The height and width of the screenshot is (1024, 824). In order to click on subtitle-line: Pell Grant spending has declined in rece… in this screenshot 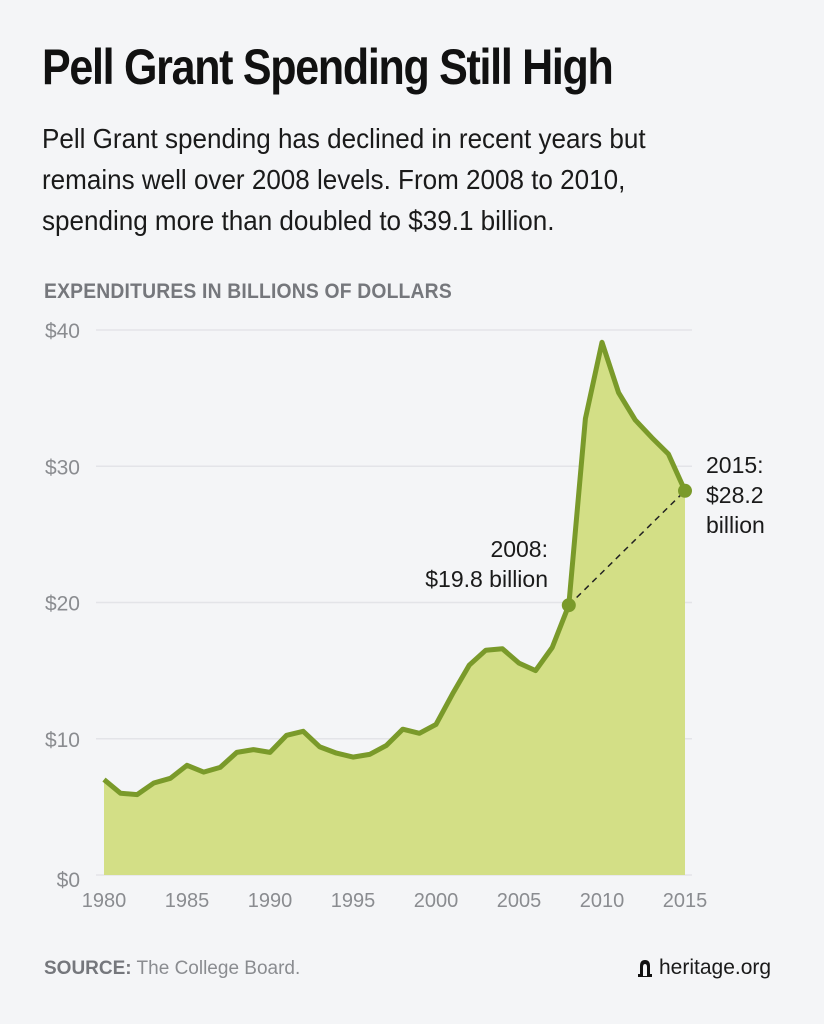, I will do `click(344, 138)`.